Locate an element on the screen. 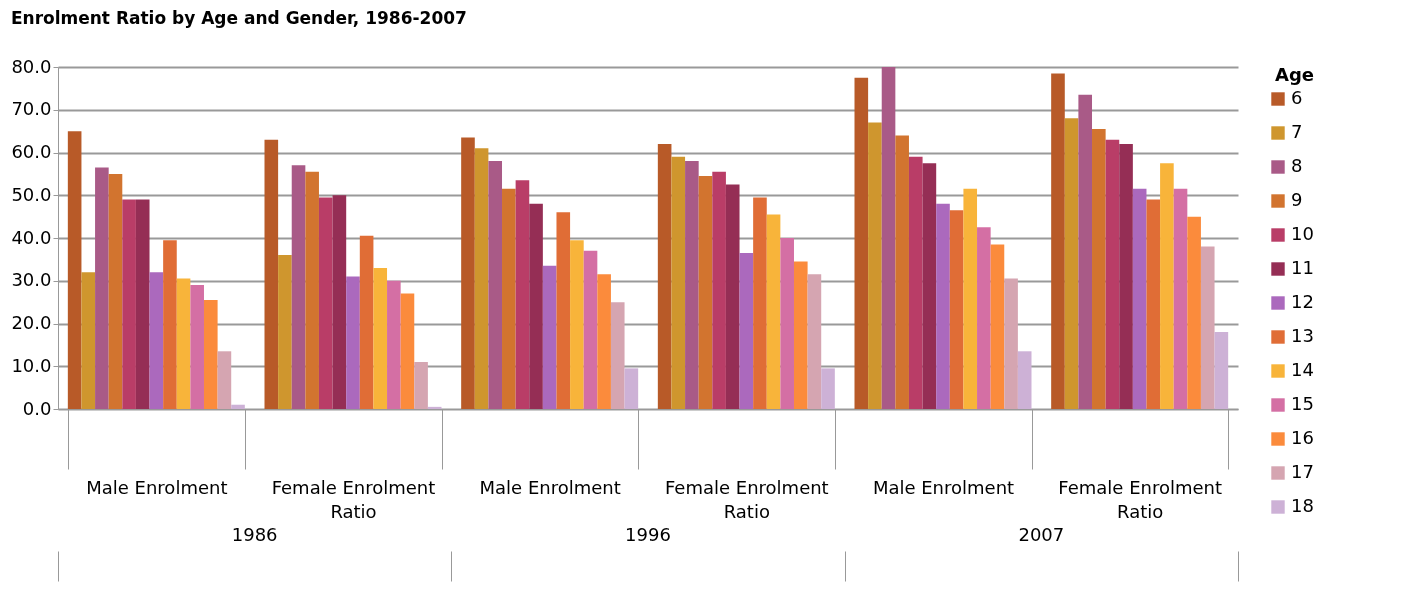  y-tick-label: 60.0 is located at coordinates (31, 151).